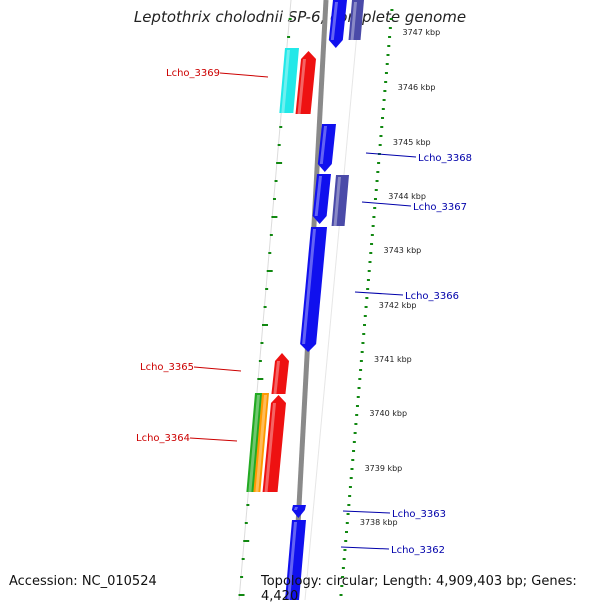  I want to click on scale-label: 3738 kbp, so click(379, 522).